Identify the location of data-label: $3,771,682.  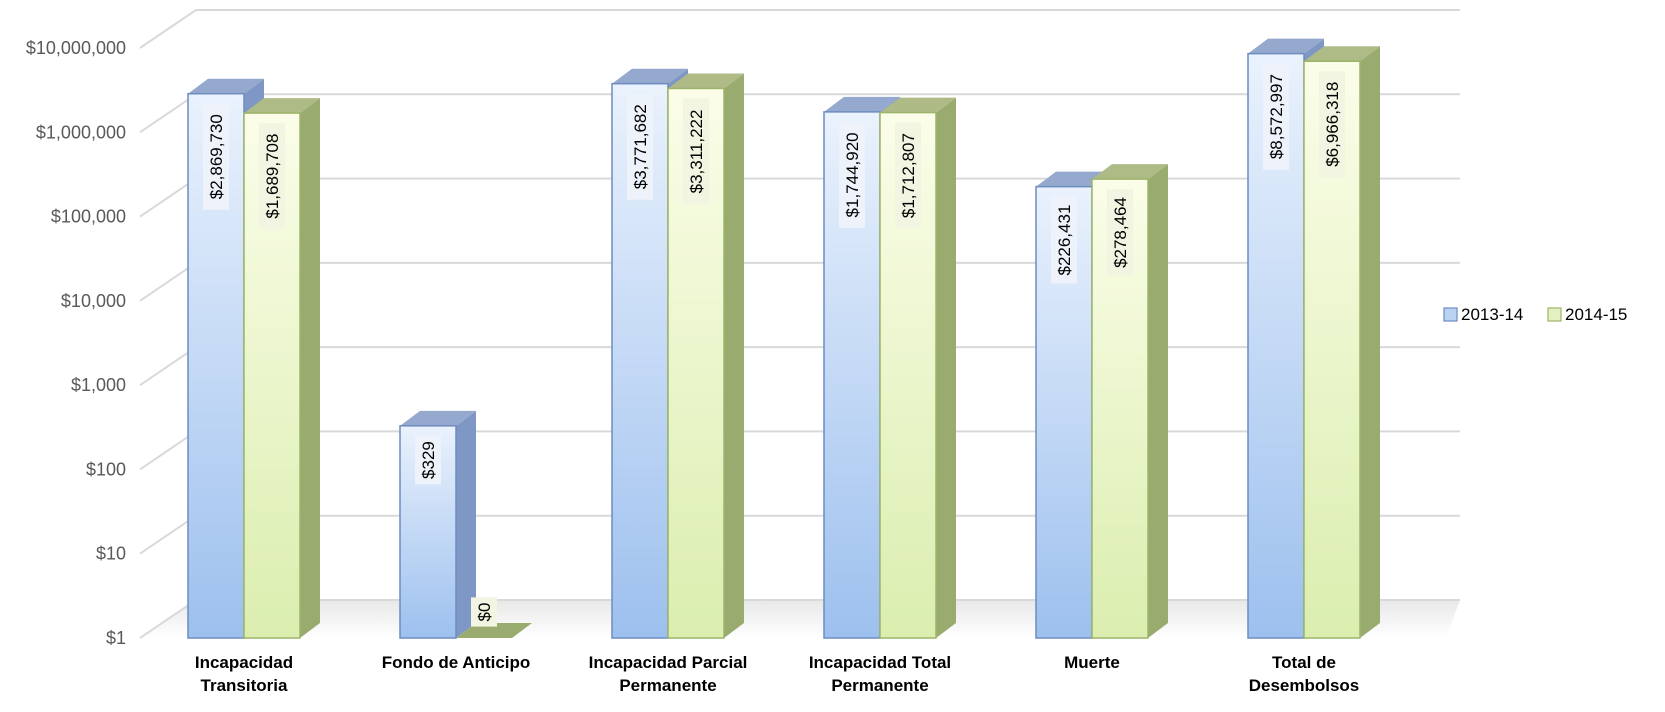
(640, 146).